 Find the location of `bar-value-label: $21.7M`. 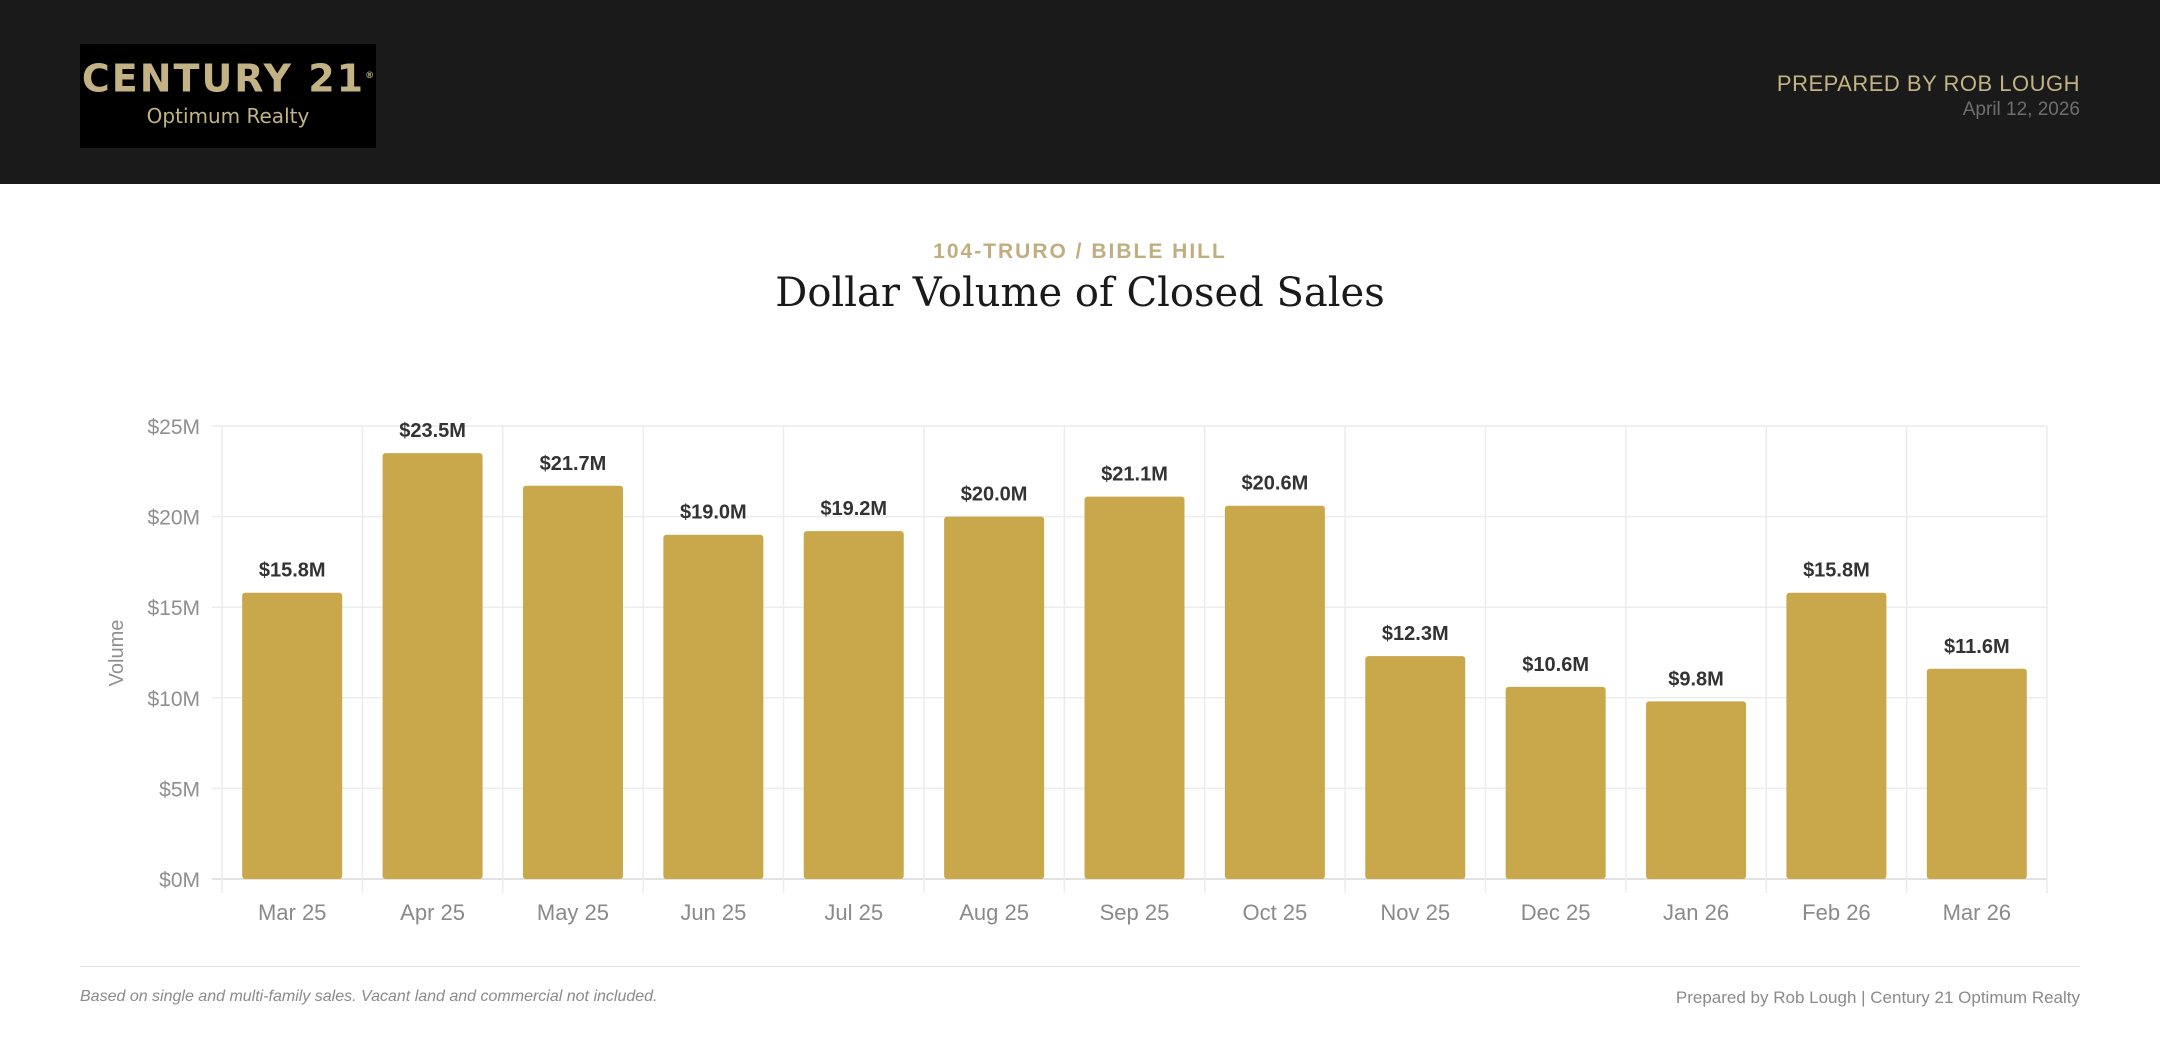

bar-value-label: $21.7M is located at coordinates (573, 464).